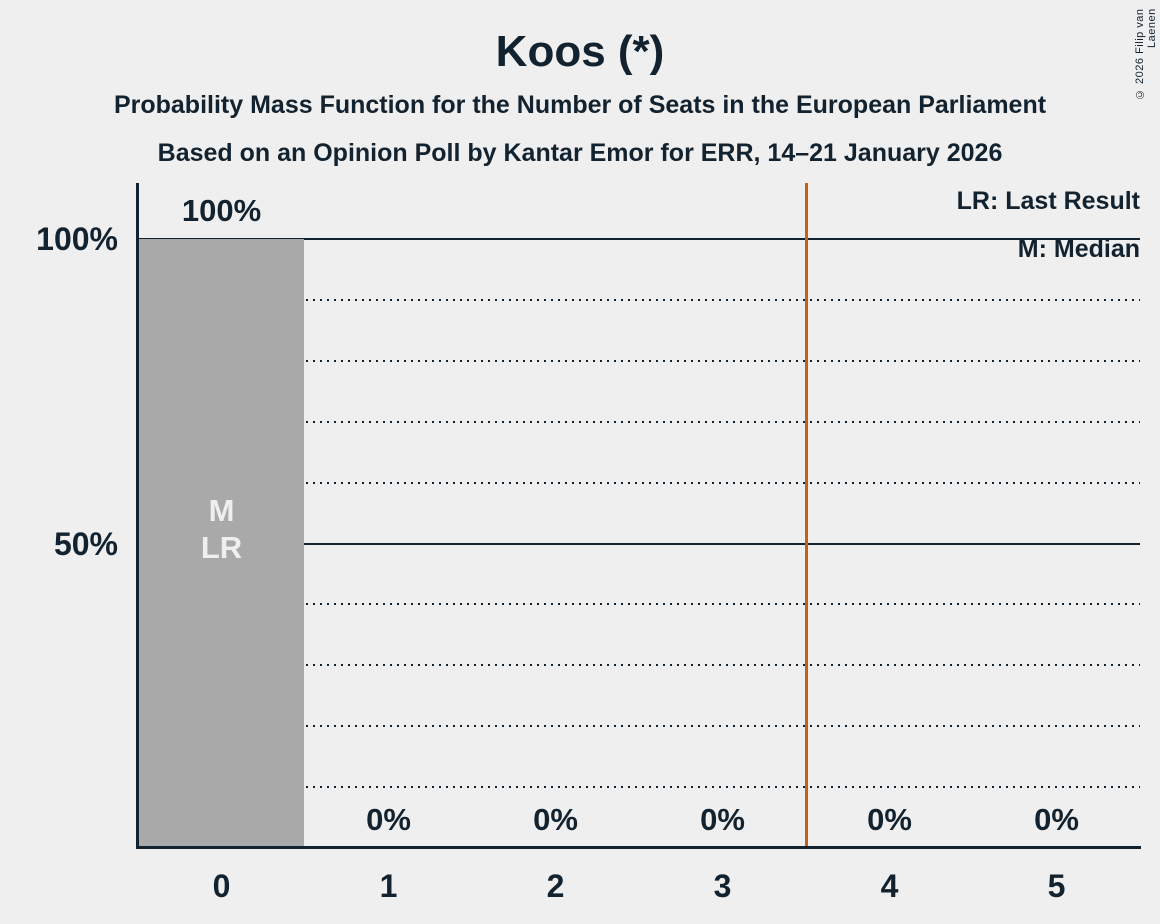 The width and height of the screenshot is (1160, 924). What do you see at coordinates (639, 421) in the screenshot?
I see `gridline-70pct` at bounding box center [639, 421].